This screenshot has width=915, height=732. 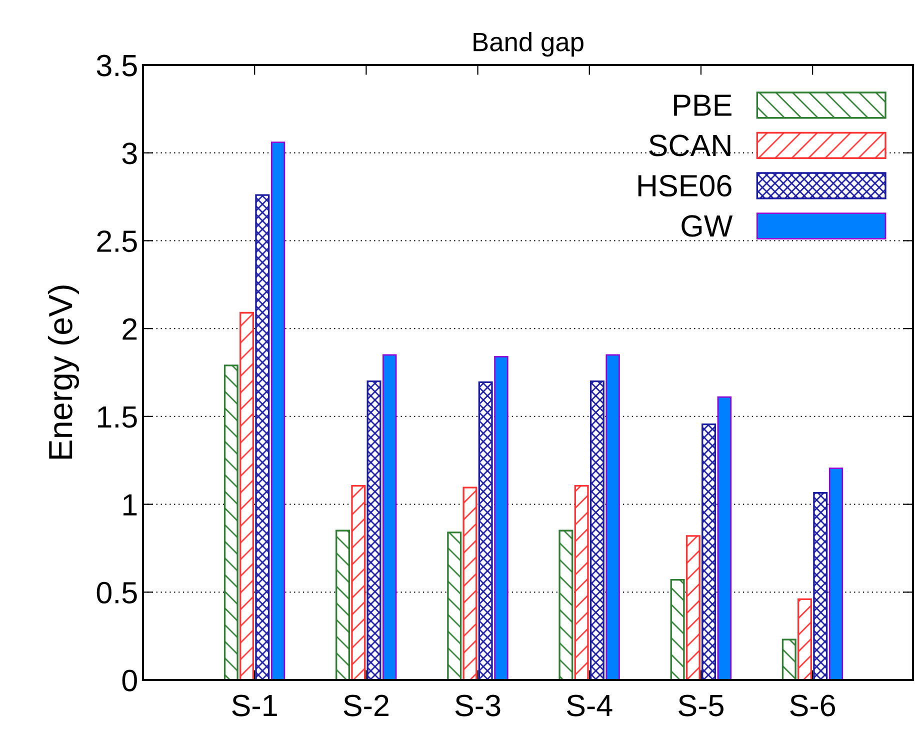 I want to click on y-tick-label: 1, so click(x=130, y=505).